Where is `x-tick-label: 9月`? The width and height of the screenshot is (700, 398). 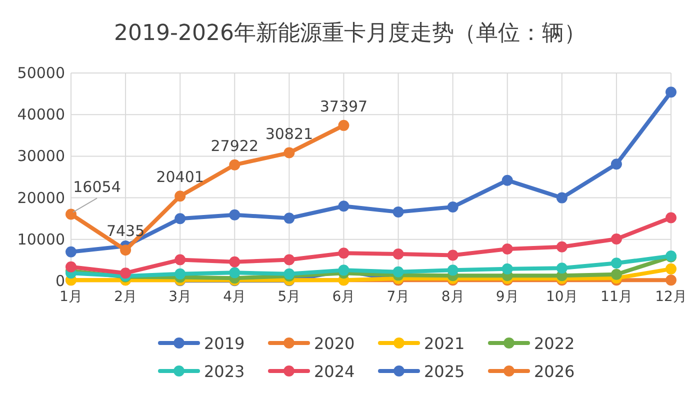 x-tick-label: 9月 is located at coordinates (507, 297).